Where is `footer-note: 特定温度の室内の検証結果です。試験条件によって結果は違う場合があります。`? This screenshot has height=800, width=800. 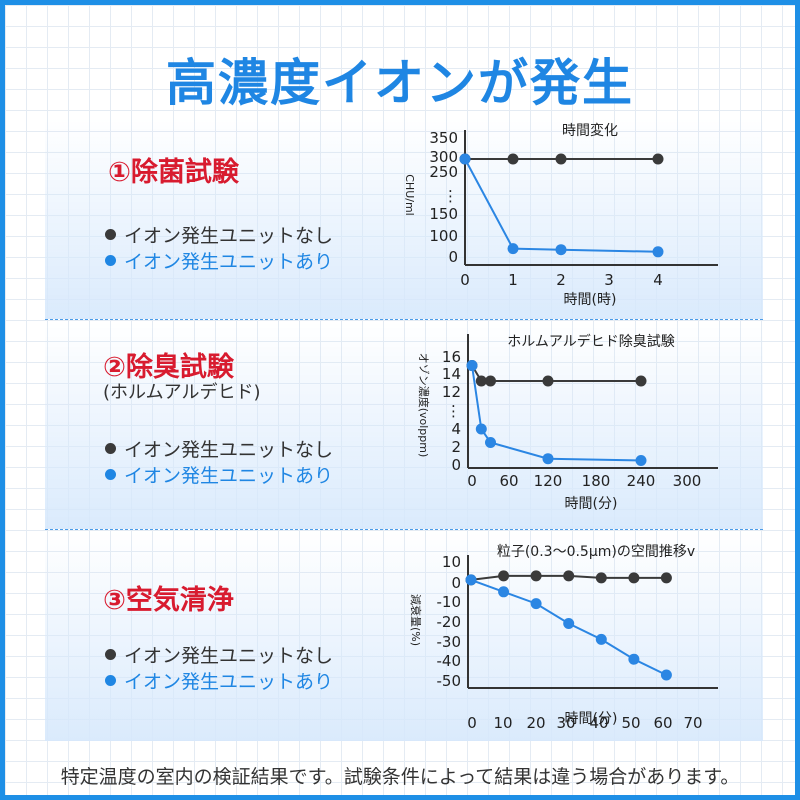 footer-note: 特定温度の室内の検証結果です。試験条件によって結果は違う場合があります。 is located at coordinates (400, 777).